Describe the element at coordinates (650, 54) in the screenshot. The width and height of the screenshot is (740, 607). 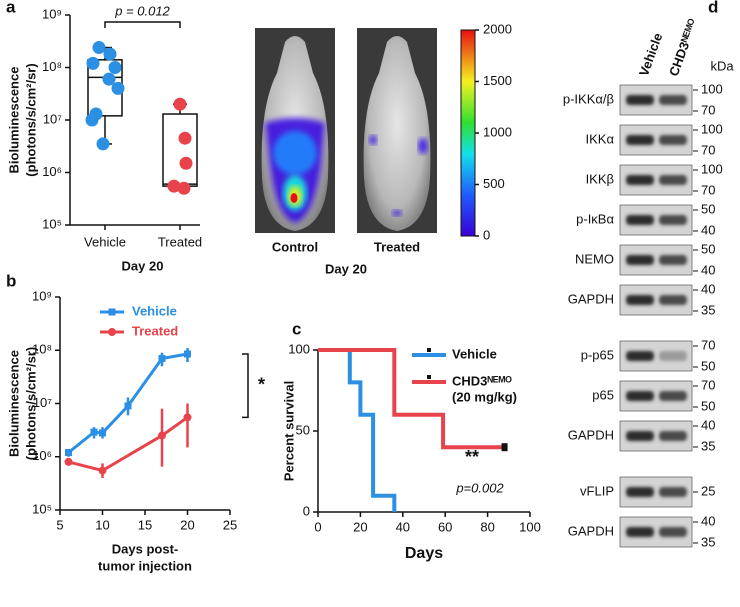
I see `blot-column-label: Vehicle` at that location.